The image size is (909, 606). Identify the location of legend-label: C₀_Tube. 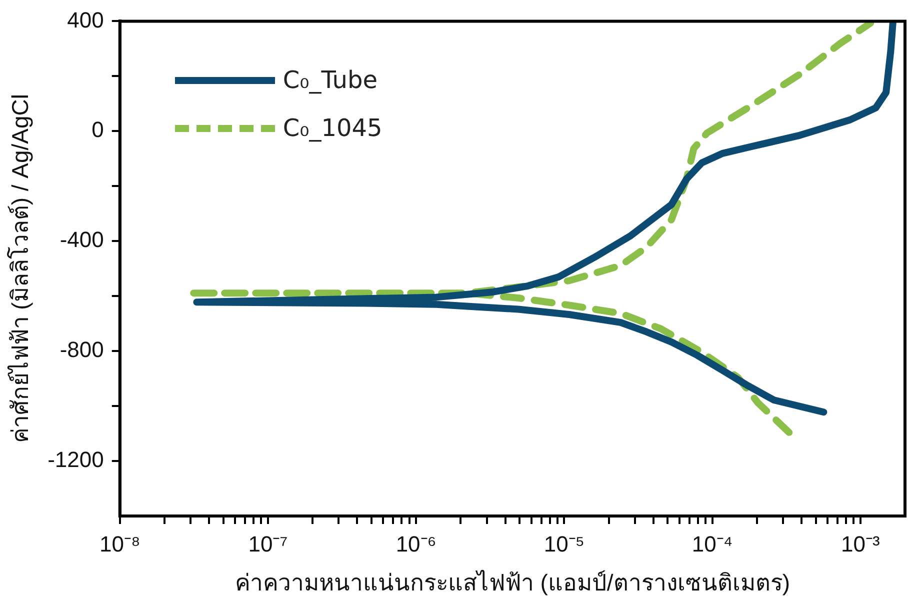
(330, 80).